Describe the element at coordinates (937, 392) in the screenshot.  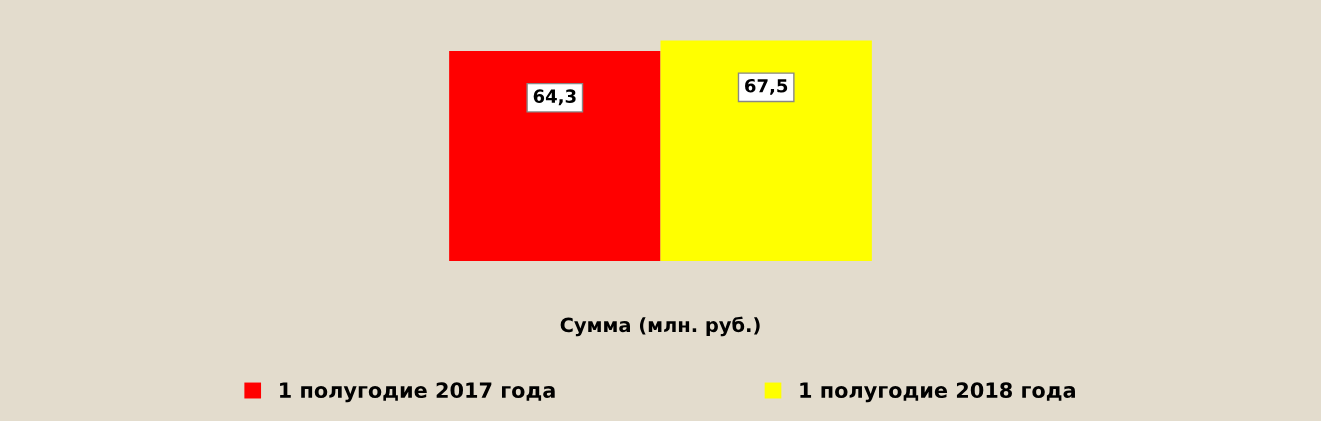
I see `legend-label: 1 полугодие 2018 года` at that location.